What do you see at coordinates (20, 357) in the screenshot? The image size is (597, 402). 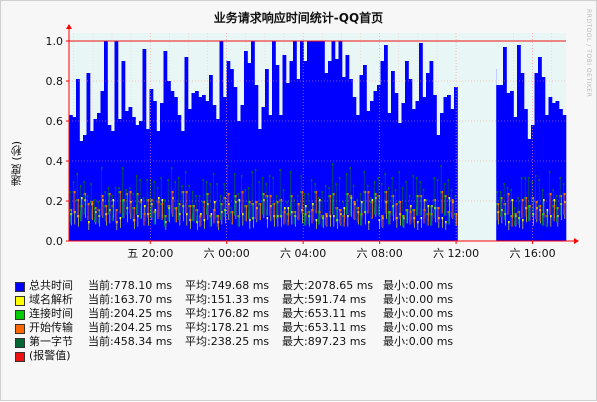 I see `legend-swatch-alarm` at bounding box center [20, 357].